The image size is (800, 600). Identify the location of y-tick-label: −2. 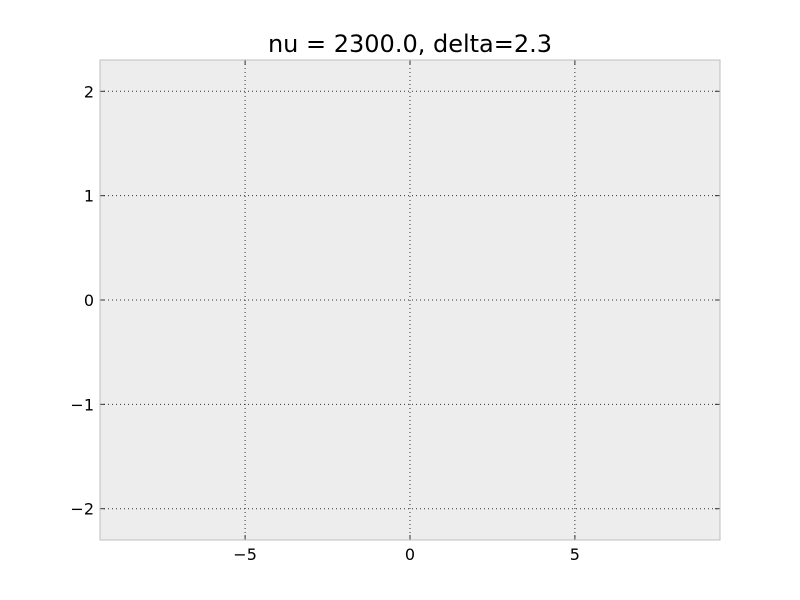
(82, 509).